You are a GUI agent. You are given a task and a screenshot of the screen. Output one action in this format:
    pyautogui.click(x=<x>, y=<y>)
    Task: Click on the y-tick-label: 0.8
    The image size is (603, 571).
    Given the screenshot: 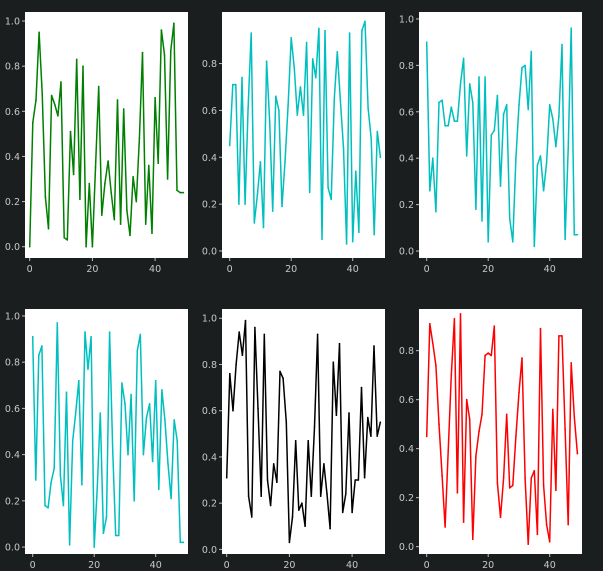 What is the action you would take?
    pyautogui.click(x=12, y=67)
    